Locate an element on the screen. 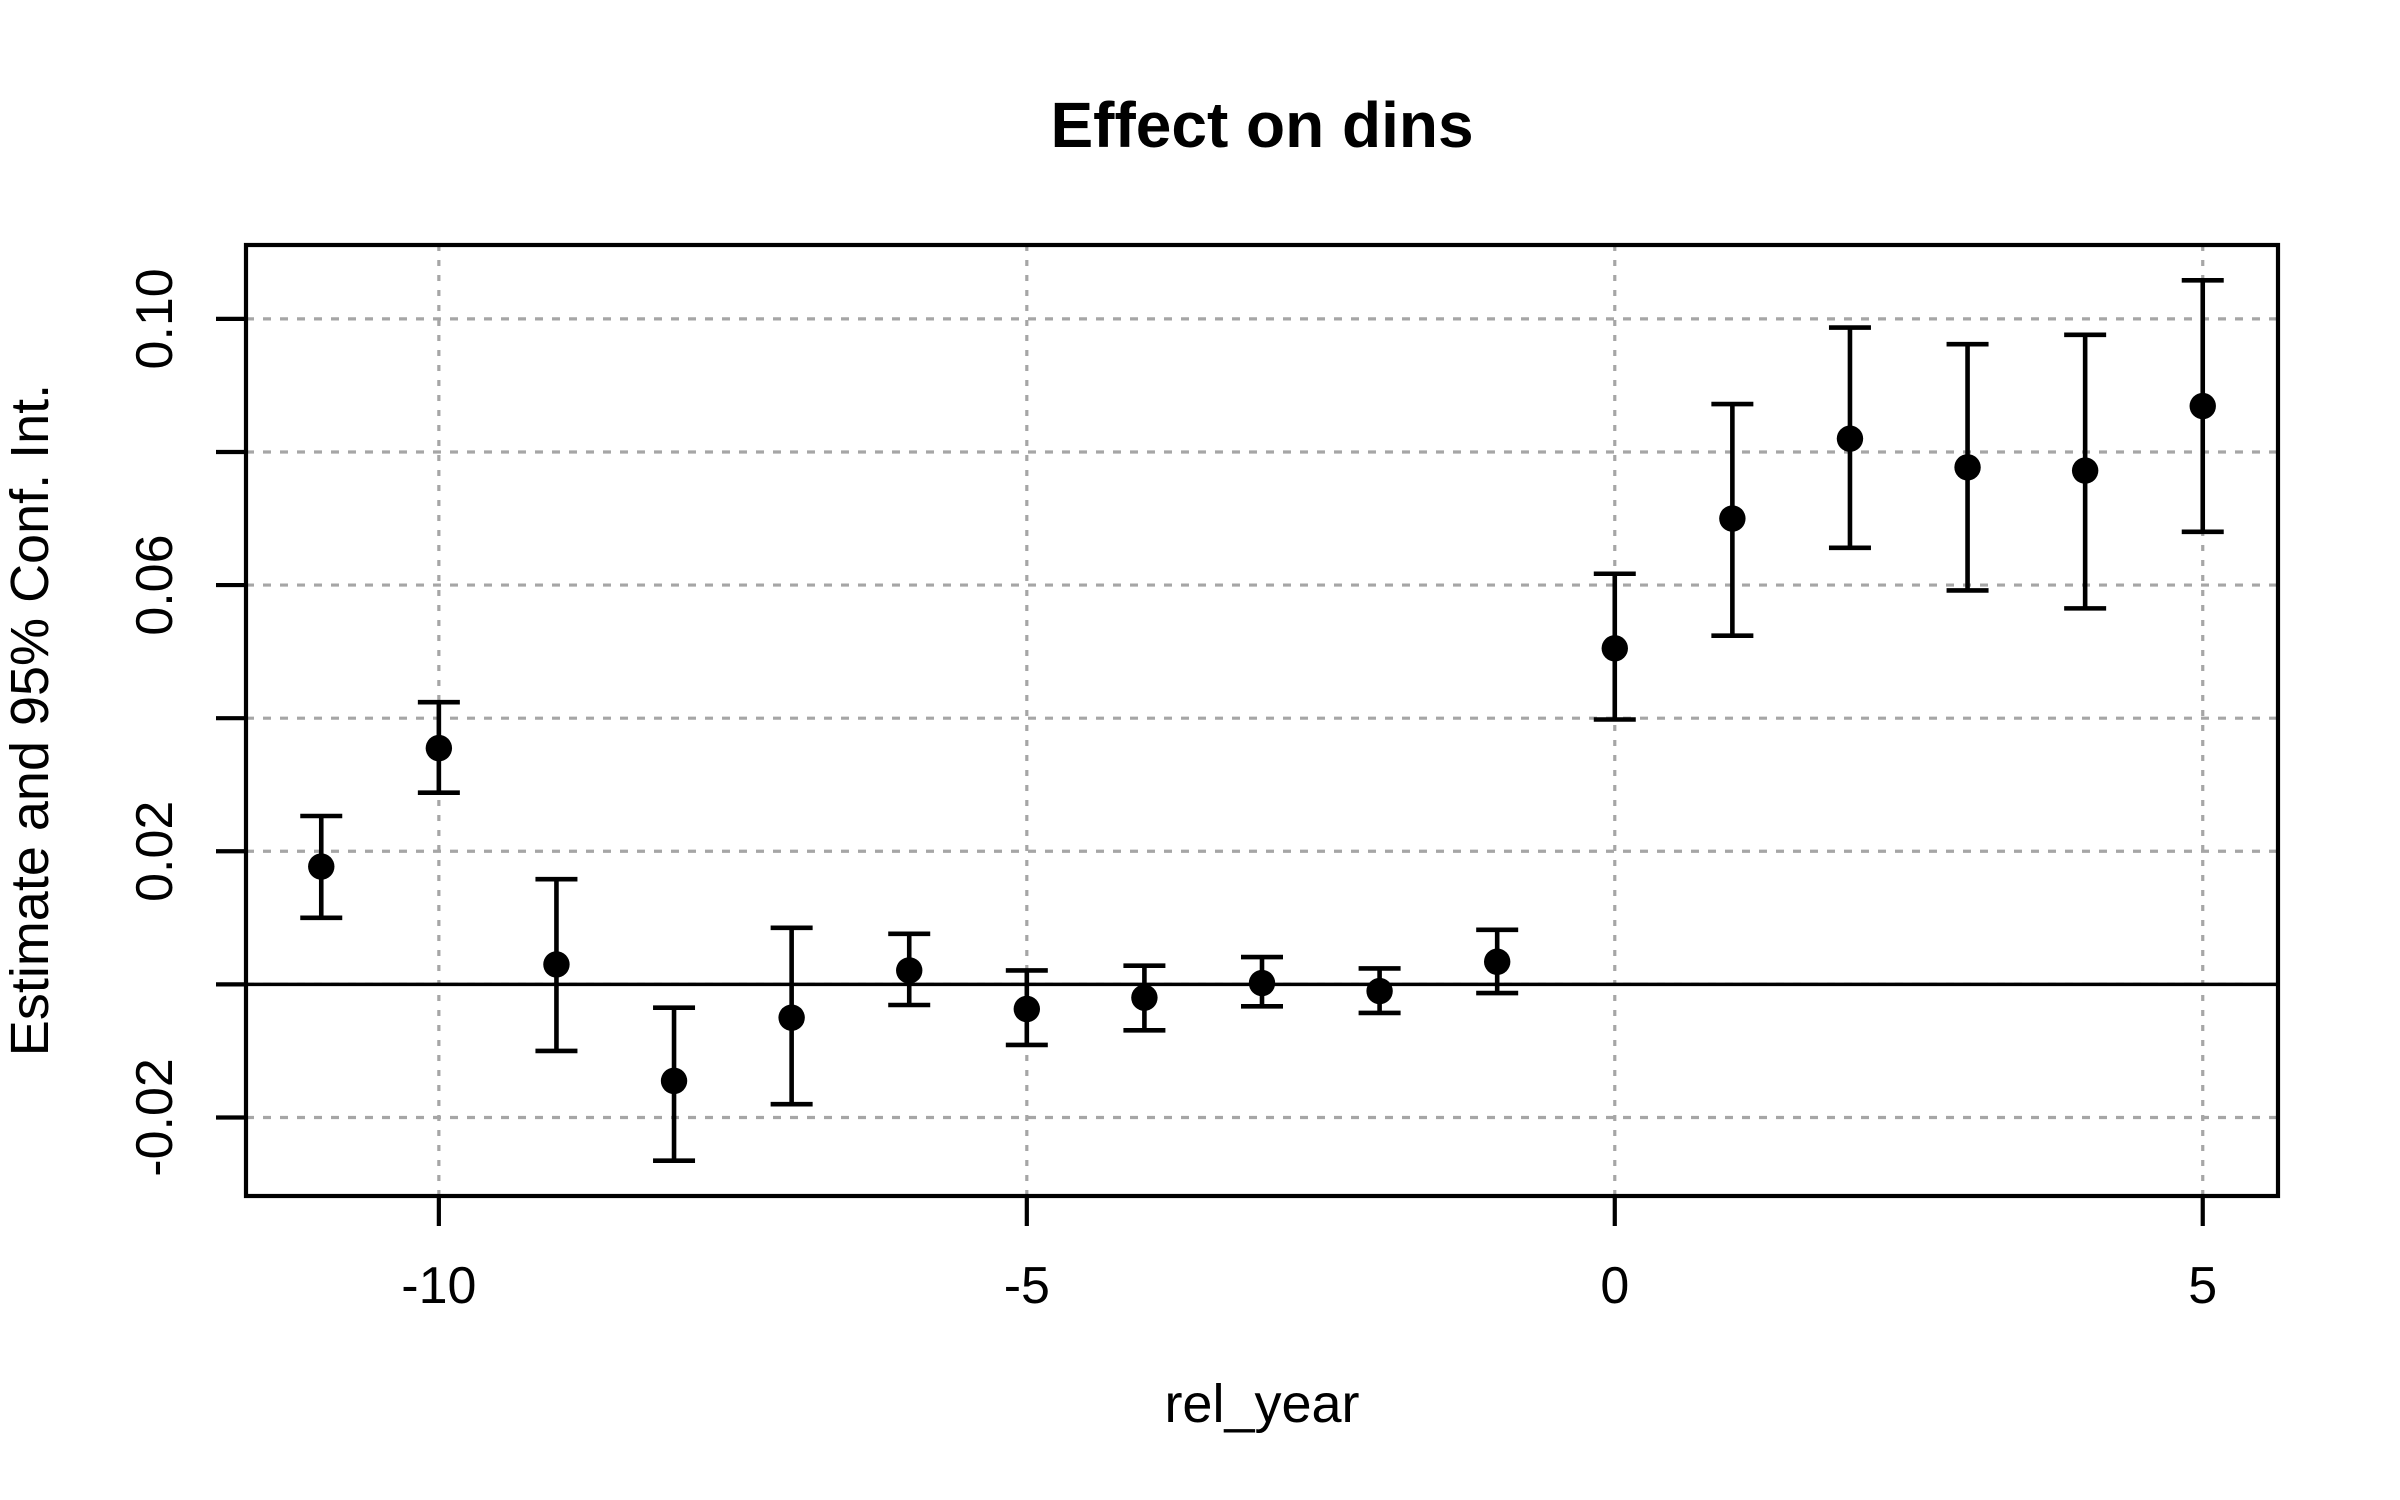  chart-title: Effect on dins is located at coordinates (1261, 125).